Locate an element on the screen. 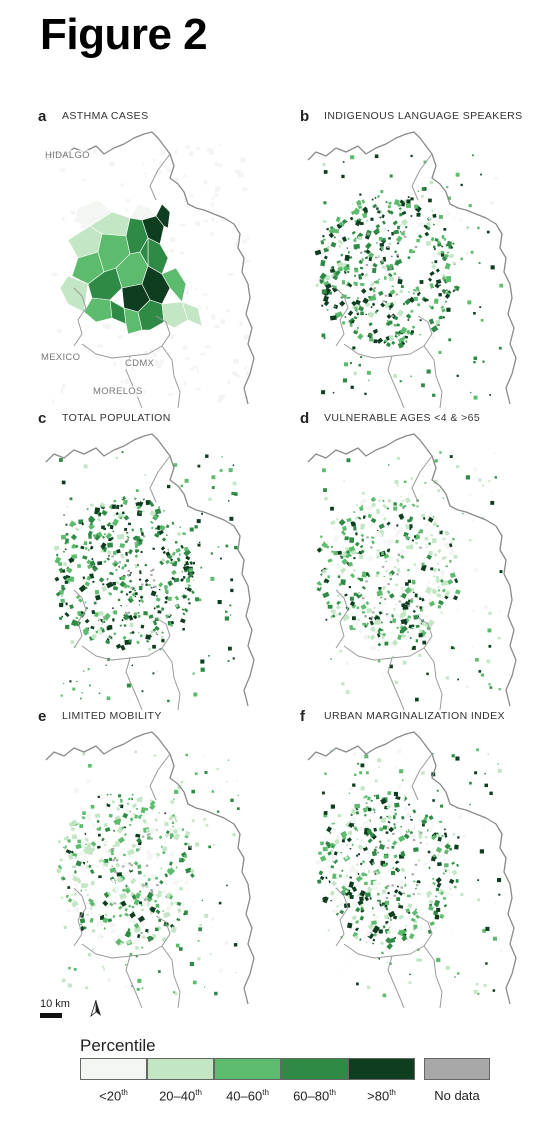 This screenshot has height=1134, width=552. legend-label-suffix: th is located at coordinates (198, 1092).